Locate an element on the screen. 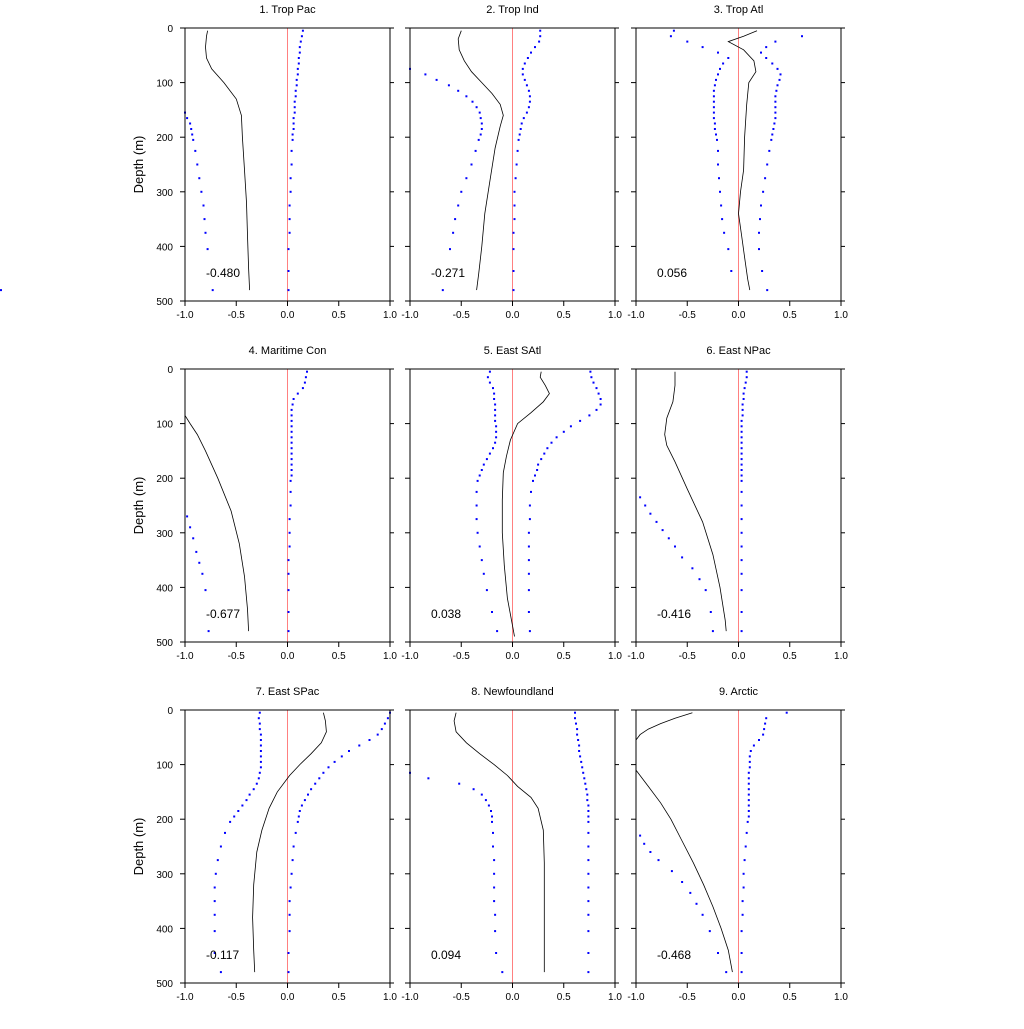 This screenshot has height=1029, width=1024. panel-title: 2. Trop Ind is located at coordinates (512, 10).